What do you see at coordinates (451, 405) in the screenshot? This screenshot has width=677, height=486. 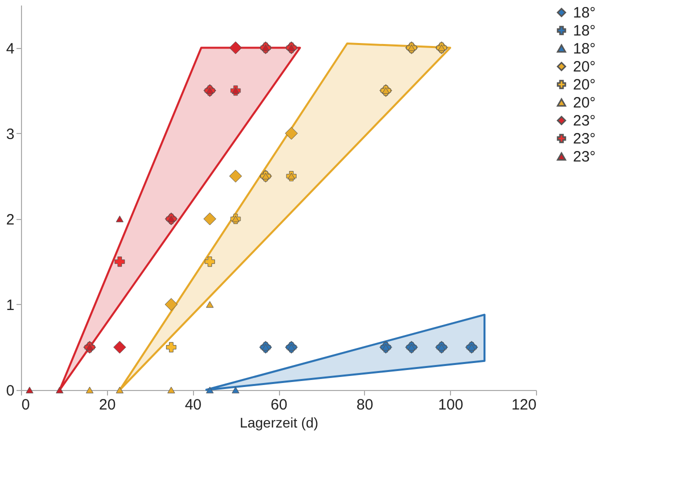 I see `x-tick-label: 100` at bounding box center [451, 405].